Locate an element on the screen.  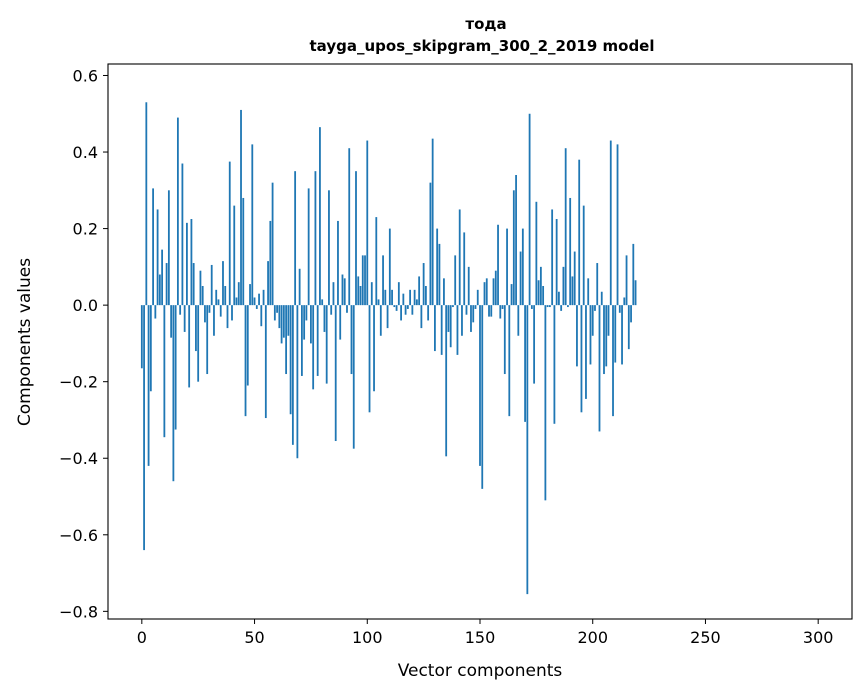
y-tick-label: 0.0 is located at coordinates (85, 305).